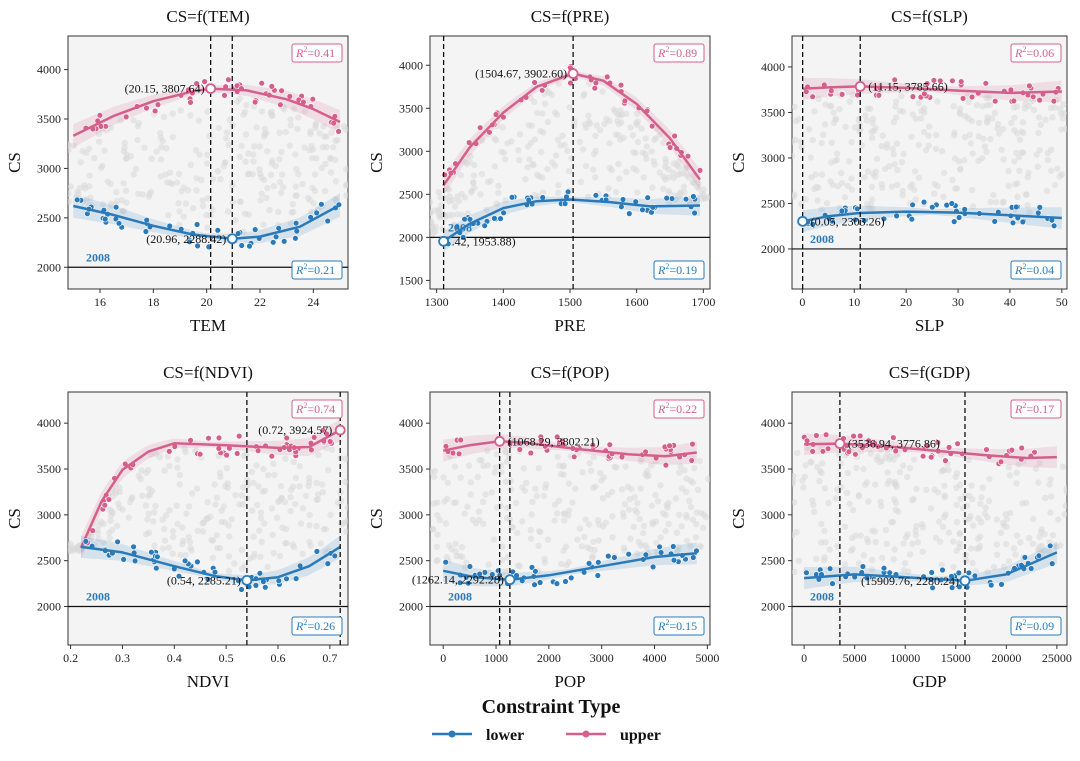 The image size is (1080, 761). Describe the element at coordinates (484, 241) in the screenshot. I see `lower-key-point-label: .42, 1953.88)` at that location.